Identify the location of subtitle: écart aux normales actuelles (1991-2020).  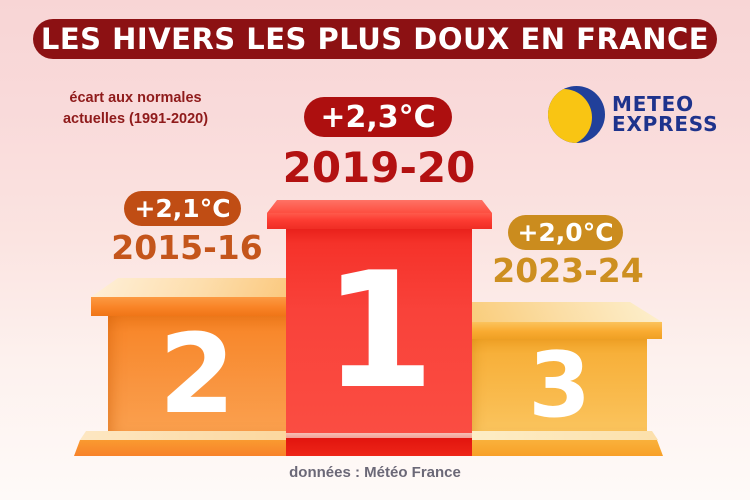
(135, 109).